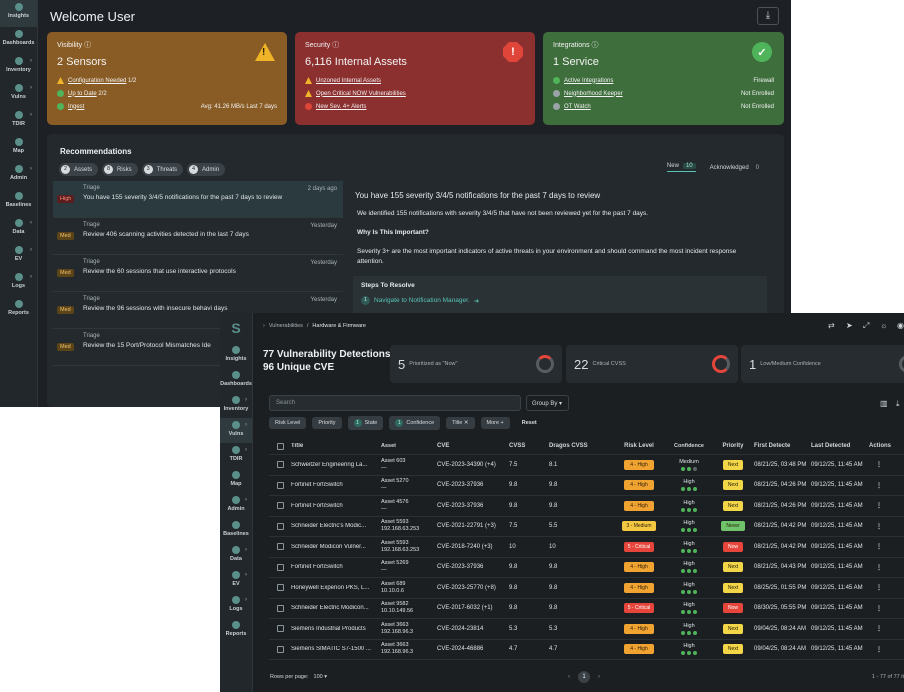 This screenshot has height=692, width=904. What do you see at coordinates (866, 325) in the screenshot?
I see `expand-icon: ⤢` at bounding box center [866, 325].